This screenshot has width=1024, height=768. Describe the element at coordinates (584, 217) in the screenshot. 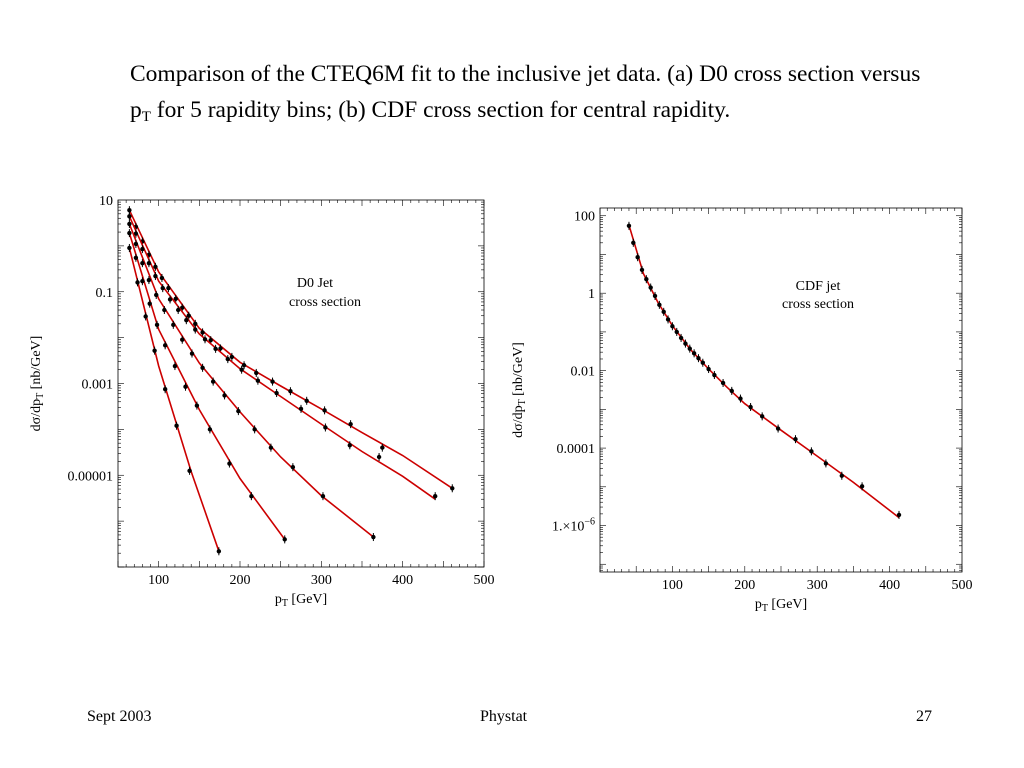

I see `y-tick-label: 100` at that location.